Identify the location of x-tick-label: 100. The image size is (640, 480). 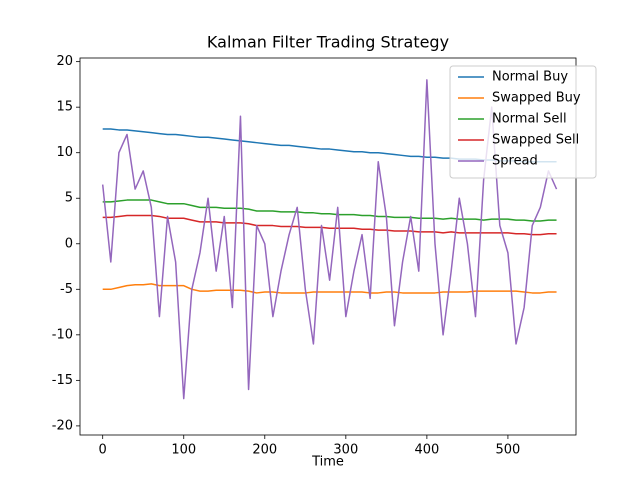
(183, 450).